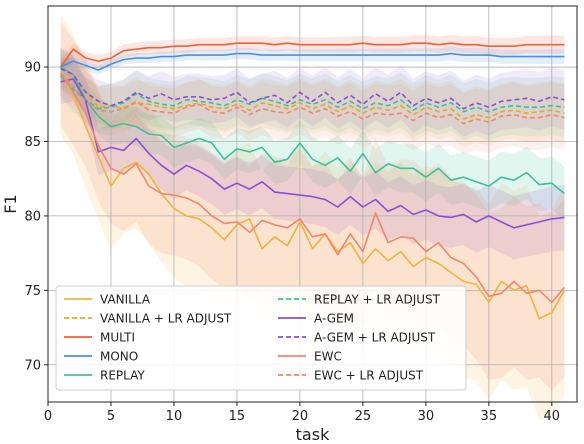 This screenshot has height=444, width=584. I want to click on legend-label: A-GEM, so click(334, 319).